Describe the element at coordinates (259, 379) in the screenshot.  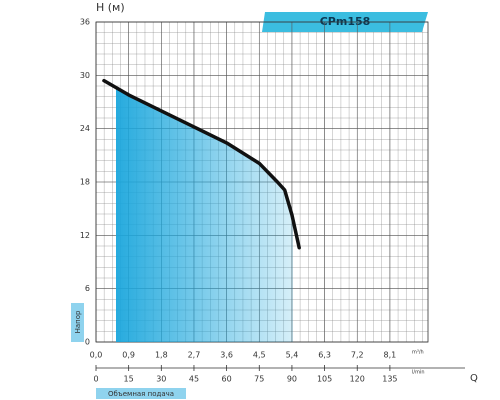
I see `x2-tick-label: 75` at that location.